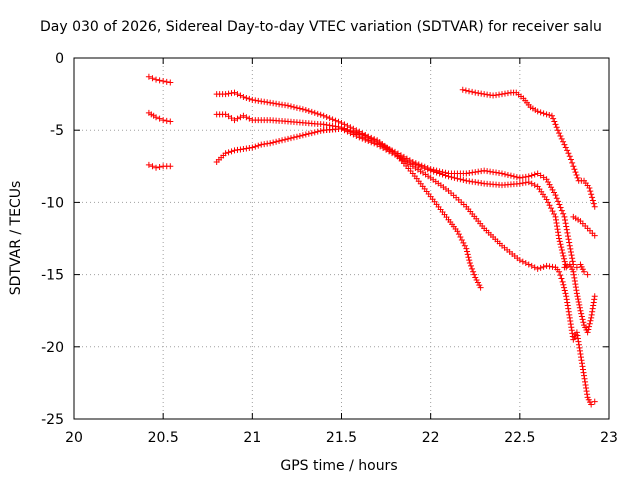 Image resolution: width=640 pixels, height=480 pixels. What do you see at coordinates (163, 438) in the screenshot?
I see `x-tick-label: 20.5` at bounding box center [163, 438].